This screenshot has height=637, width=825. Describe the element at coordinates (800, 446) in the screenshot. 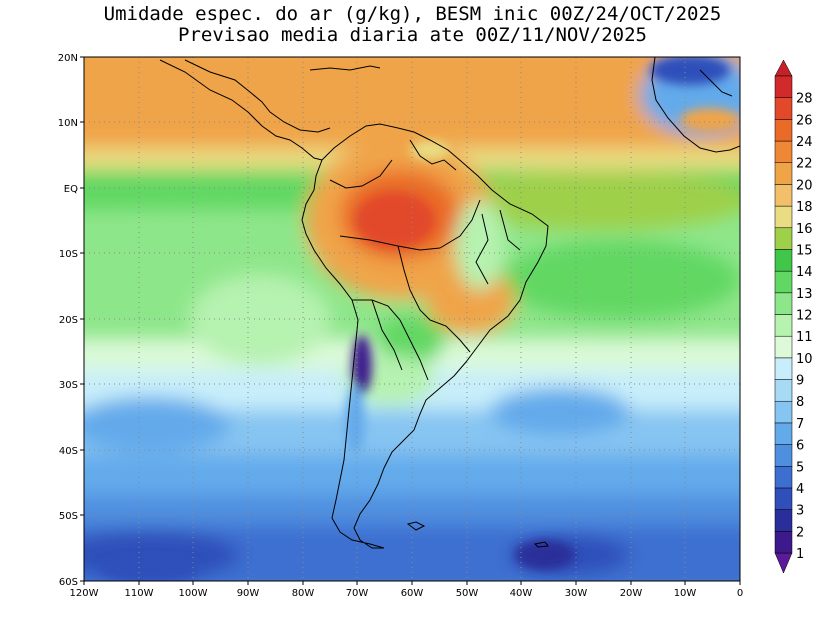

I see `colorbar-label: 6` at that location.